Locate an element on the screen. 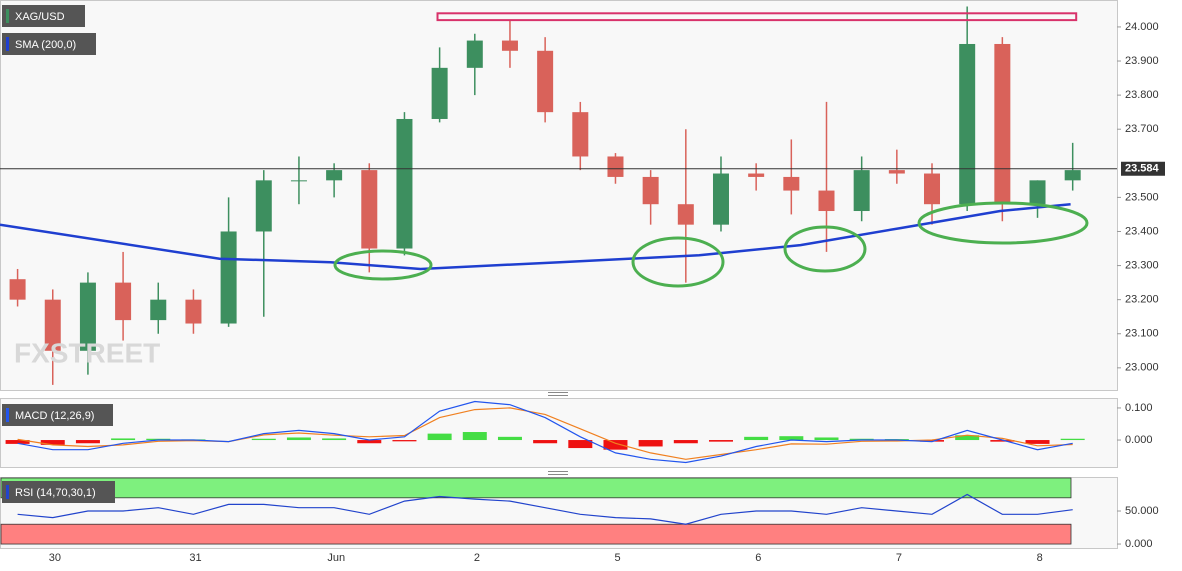 This screenshot has width=1182, height=571. panel-grip is located at coordinates (558, 433).